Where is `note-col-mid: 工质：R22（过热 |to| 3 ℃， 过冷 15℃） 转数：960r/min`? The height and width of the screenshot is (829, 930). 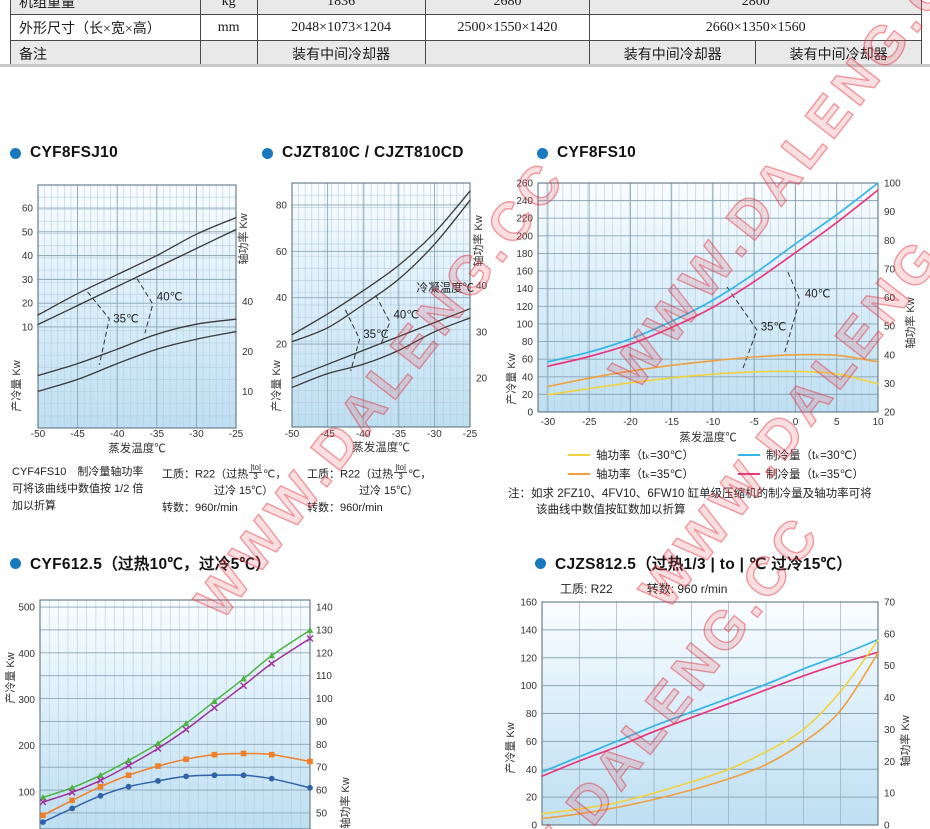 note-col-mid: 工质：R22（过热 |to| 3 ℃， 过冷 15℃） 转数：960r/min is located at coordinates (224, 490).